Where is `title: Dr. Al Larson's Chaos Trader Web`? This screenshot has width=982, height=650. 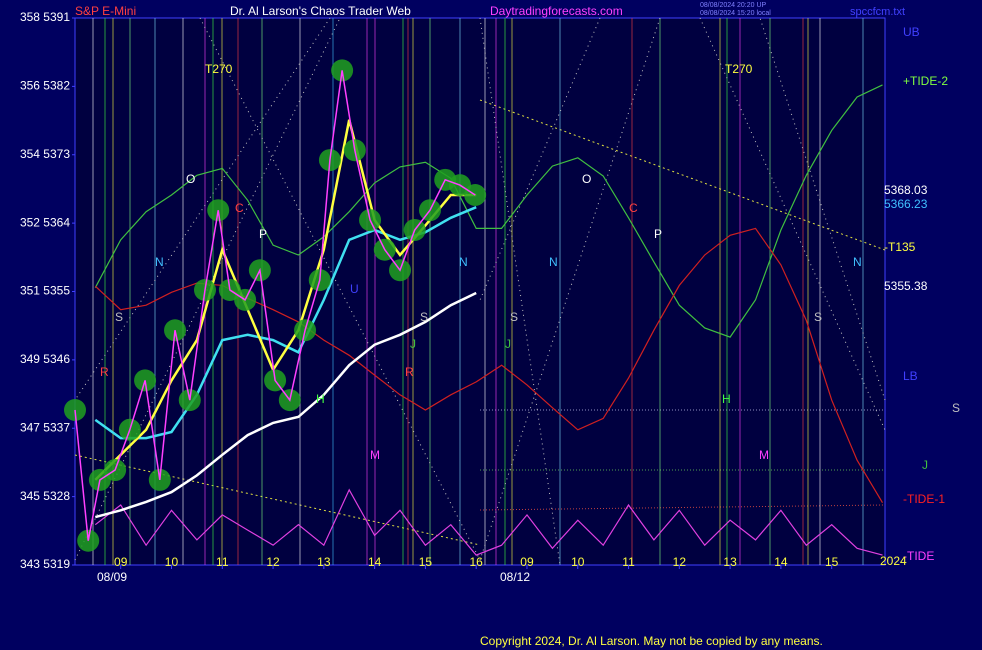 title: Dr. Al Larson's Chaos Trader Web is located at coordinates (320, 11).